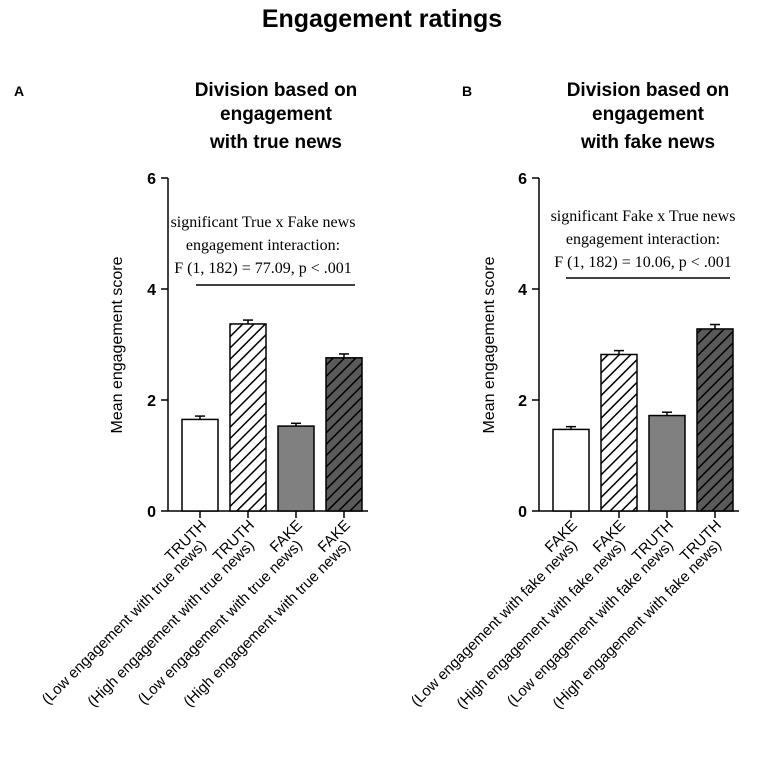 The height and width of the screenshot is (757, 765). What do you see at coordinates (647, 142) in the screenshot?
I see `panel-title-line: with fake news` at bounding box center [647, 142].